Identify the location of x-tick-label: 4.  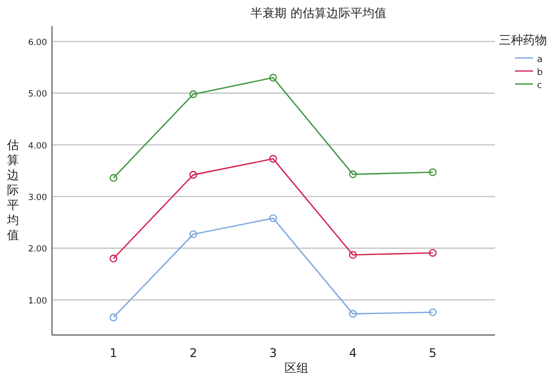
(353, 353).